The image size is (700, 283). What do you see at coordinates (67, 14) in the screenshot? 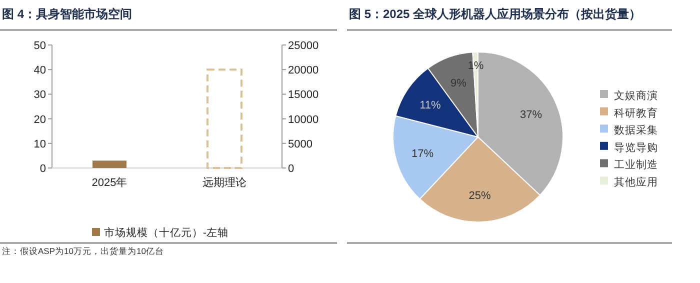
I see `chart-title: 图 4：具身智能市场空间` at bounding box center [67, 14].